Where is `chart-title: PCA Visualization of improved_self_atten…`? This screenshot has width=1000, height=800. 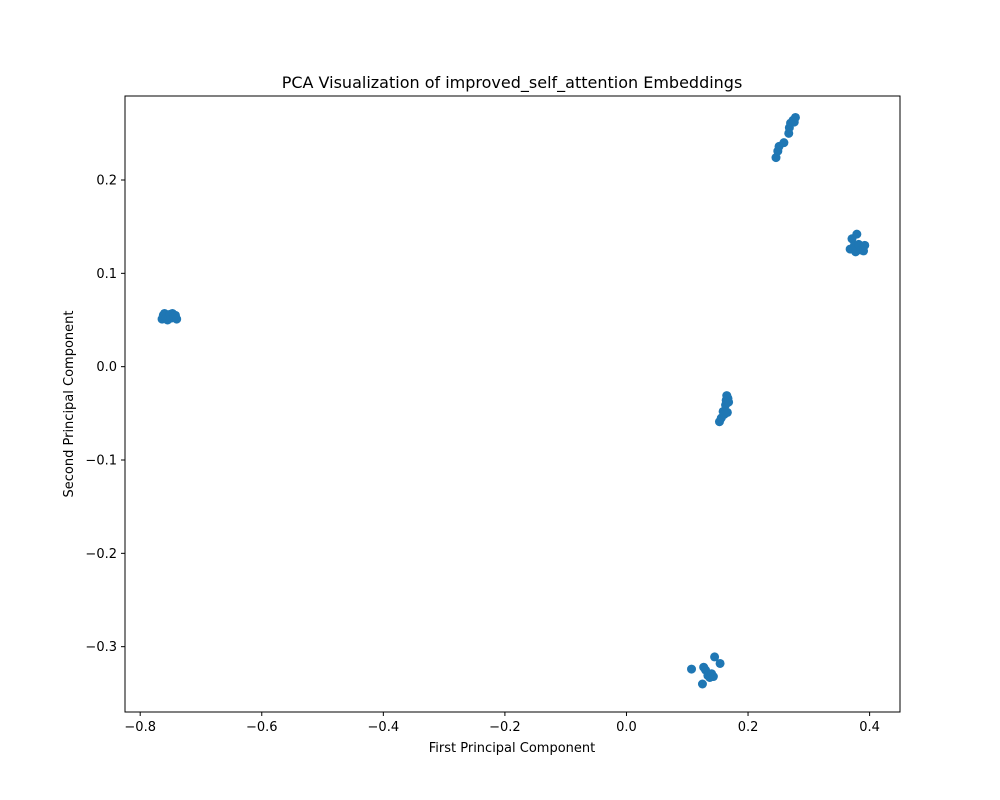 chart-title: PCA Visualization of improved_self_atten… is located at coordinates (512, 83).